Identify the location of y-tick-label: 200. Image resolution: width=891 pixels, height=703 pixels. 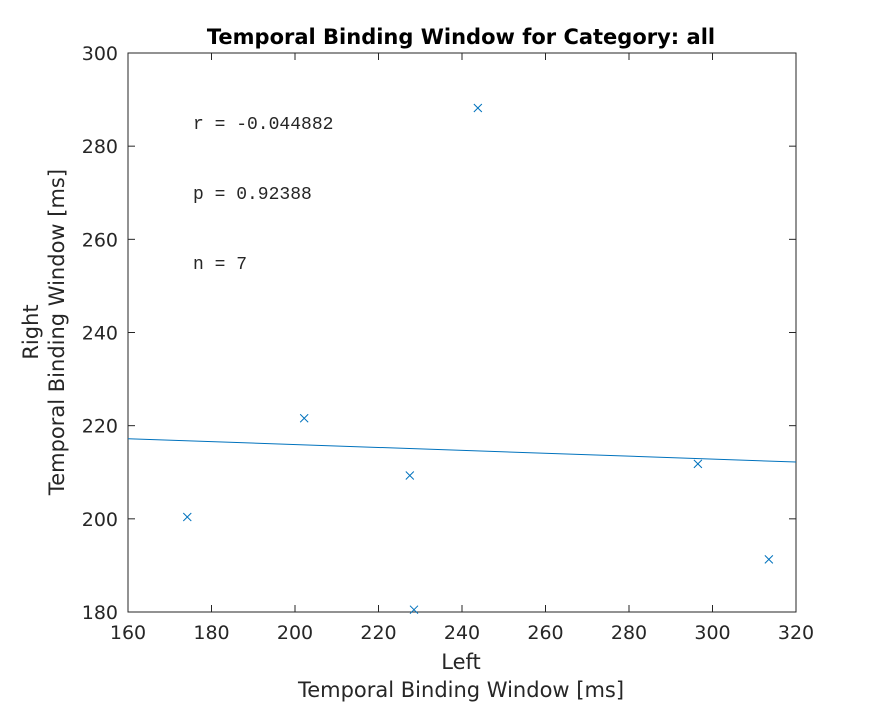
(100, 520).